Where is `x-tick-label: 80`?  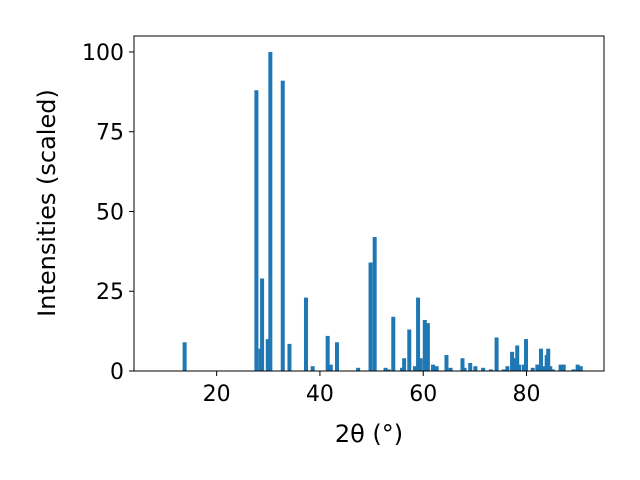
x-tick-label: 80 is located at coordinates (527, 394).